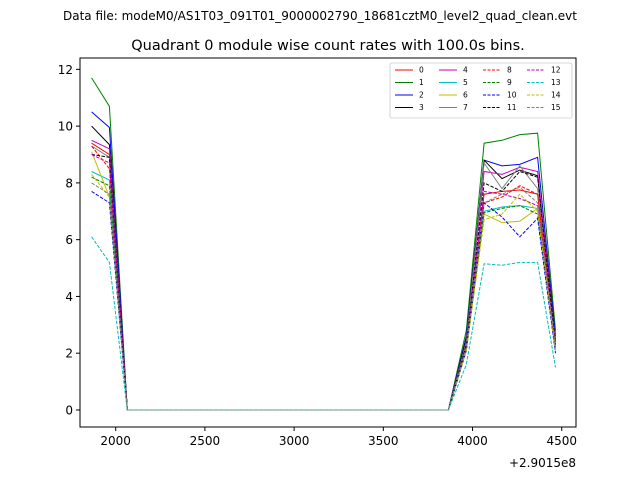 This screenshot has height=480, width=640. Describe the element at coordinates (472, 441) in the screenshot. I see `x-tick-label: 4000` at that location.